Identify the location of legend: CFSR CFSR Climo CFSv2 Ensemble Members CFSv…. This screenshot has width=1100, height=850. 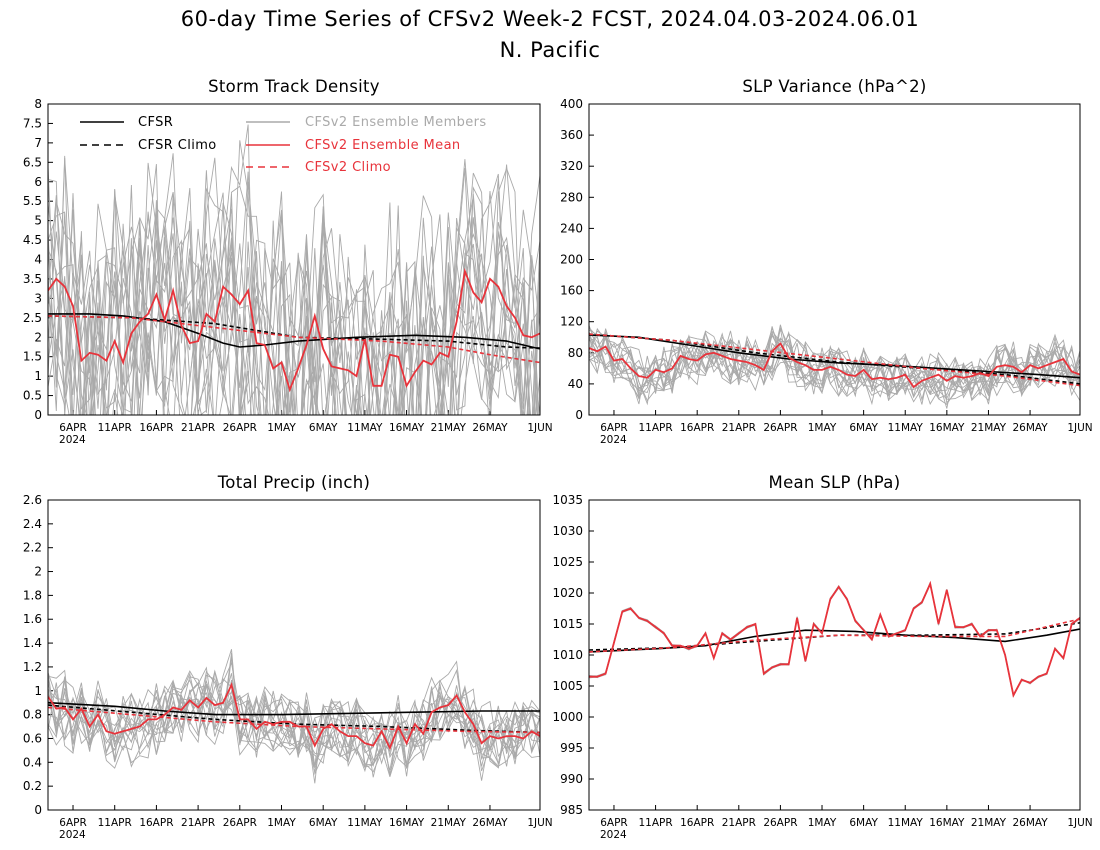
(283, 145).